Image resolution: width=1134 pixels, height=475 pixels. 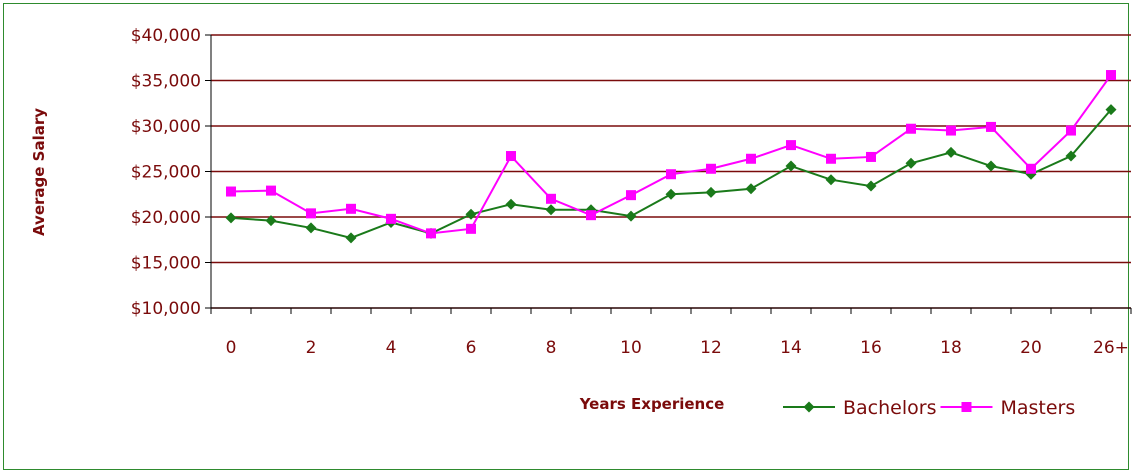 I want to click on x-tick-label: 26+, so click(x=1111, y=348).